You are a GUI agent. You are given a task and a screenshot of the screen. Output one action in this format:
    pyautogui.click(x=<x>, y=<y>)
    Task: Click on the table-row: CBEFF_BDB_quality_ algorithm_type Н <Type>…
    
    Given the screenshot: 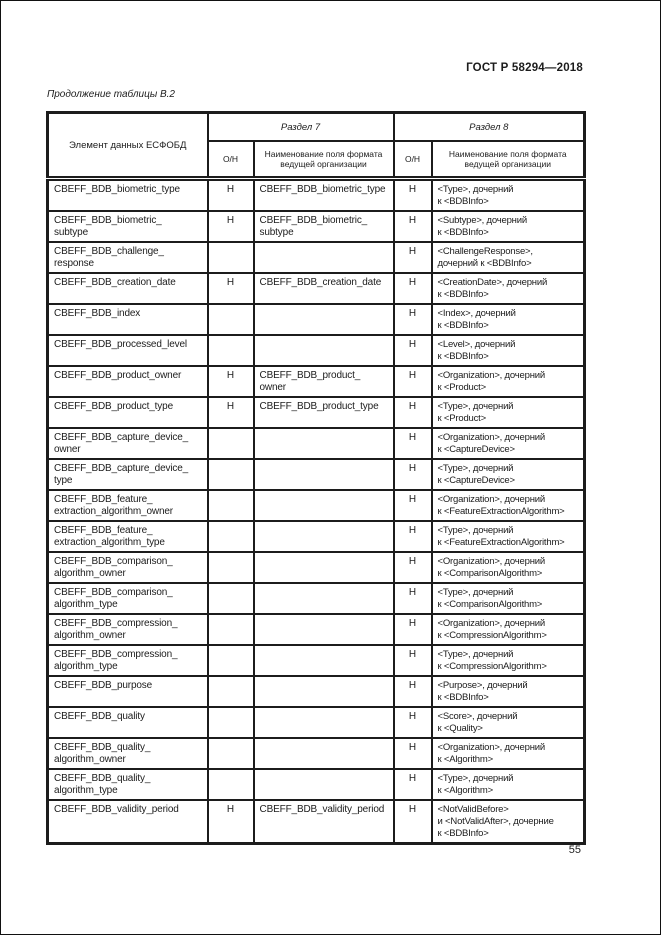 What is the action you would take?
    pyautogui.click(x=316, y=784)
    